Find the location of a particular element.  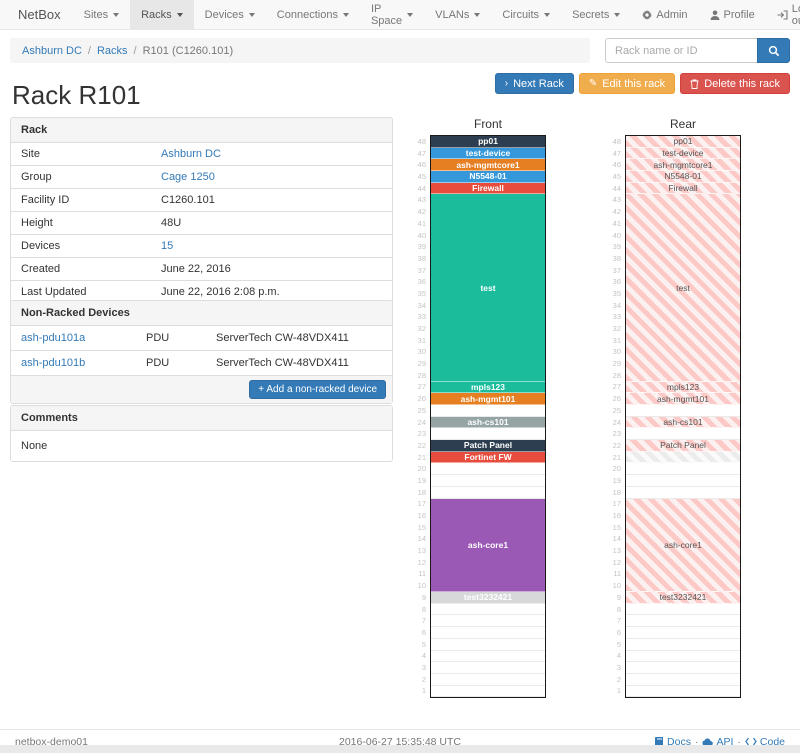

user-icon is located at coordinates (715, 15).